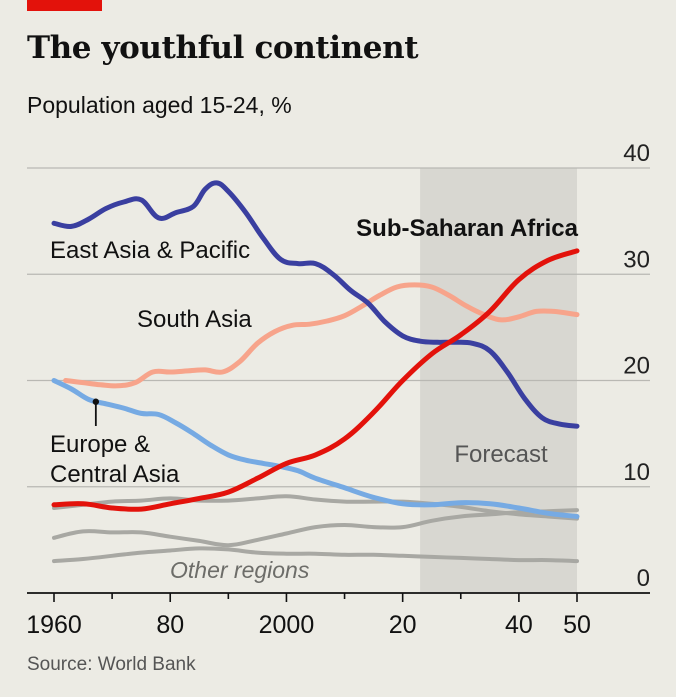 The image size is (676, 697). Describe the element at coordinates (194, 319) in the screenshot. I see `label-south-asia: South Asia` at that location.